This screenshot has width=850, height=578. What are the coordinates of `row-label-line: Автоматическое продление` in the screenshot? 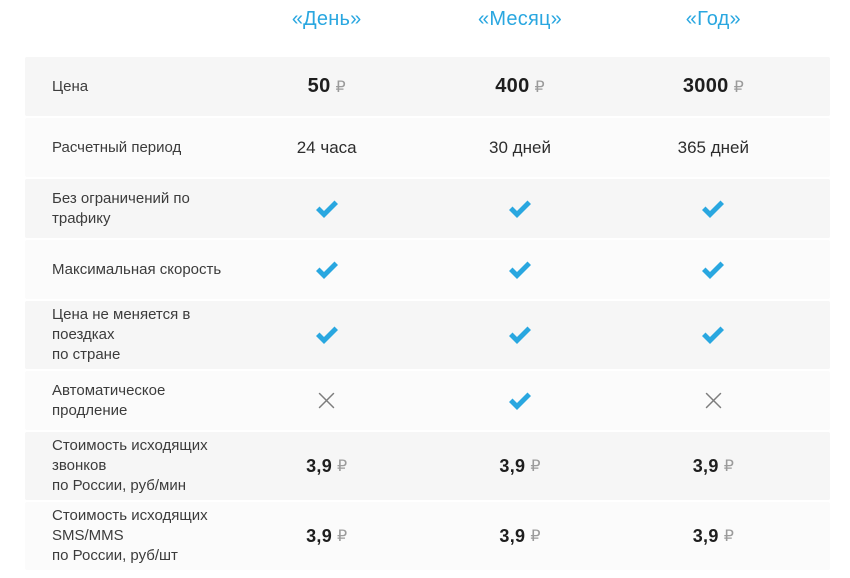 It's located at (109, 400).